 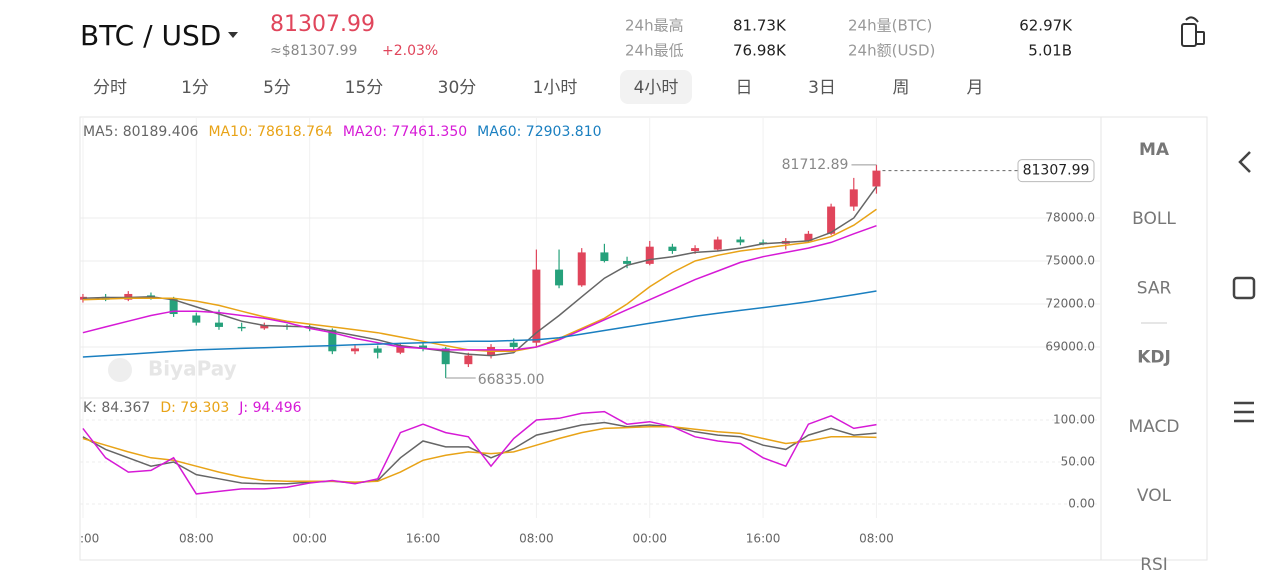 What do you see at coordinates (1050, 51) in the screenshot?
I see `stat-value: 5.01B` at bounding box center [1050, 51].